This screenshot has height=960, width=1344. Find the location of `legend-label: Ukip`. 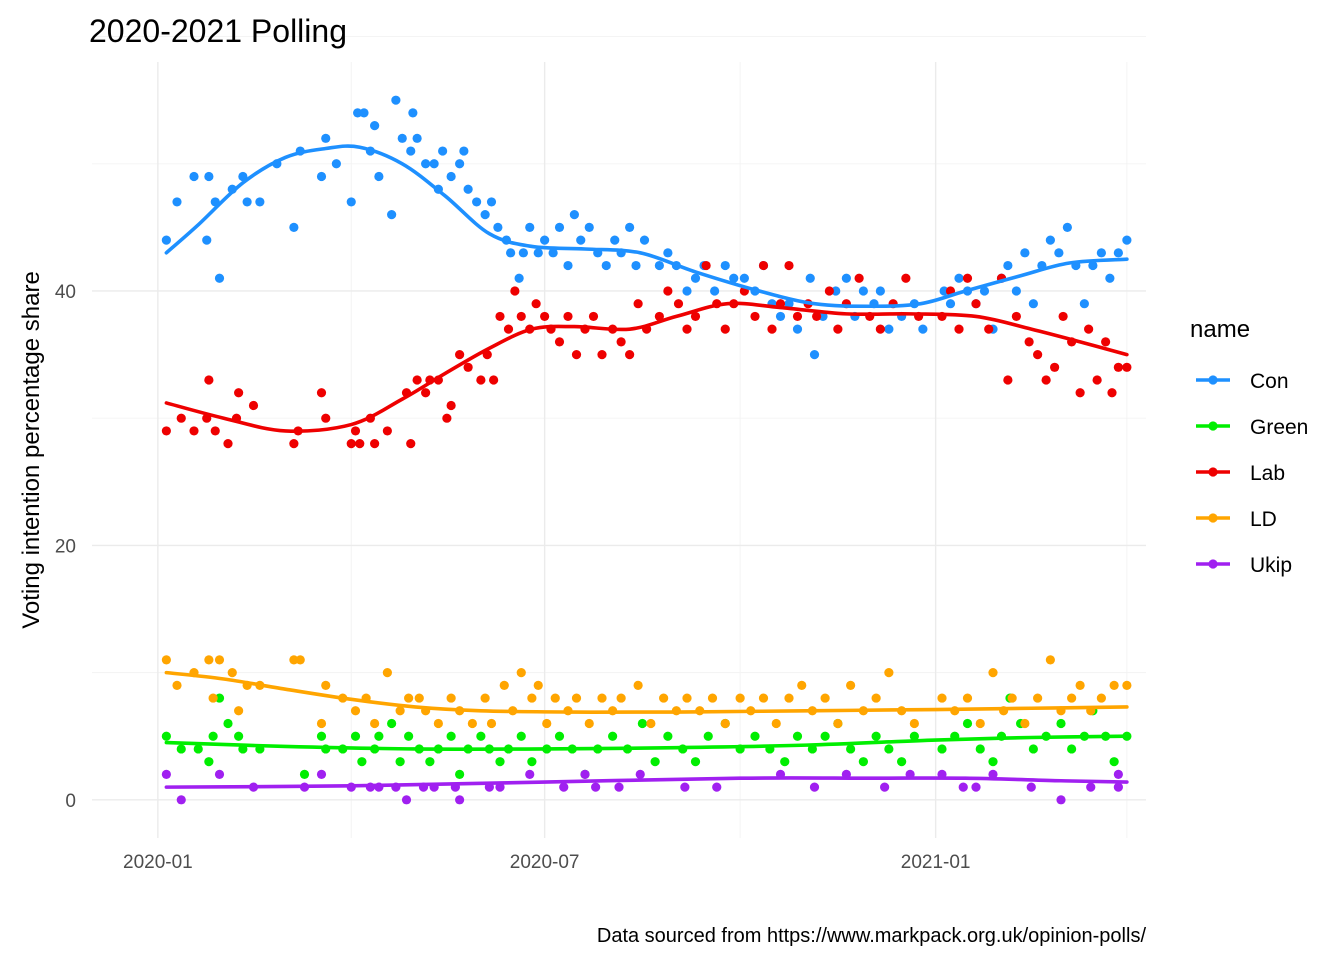

legend-label: Ukip is located at coordinates (1271, 565).